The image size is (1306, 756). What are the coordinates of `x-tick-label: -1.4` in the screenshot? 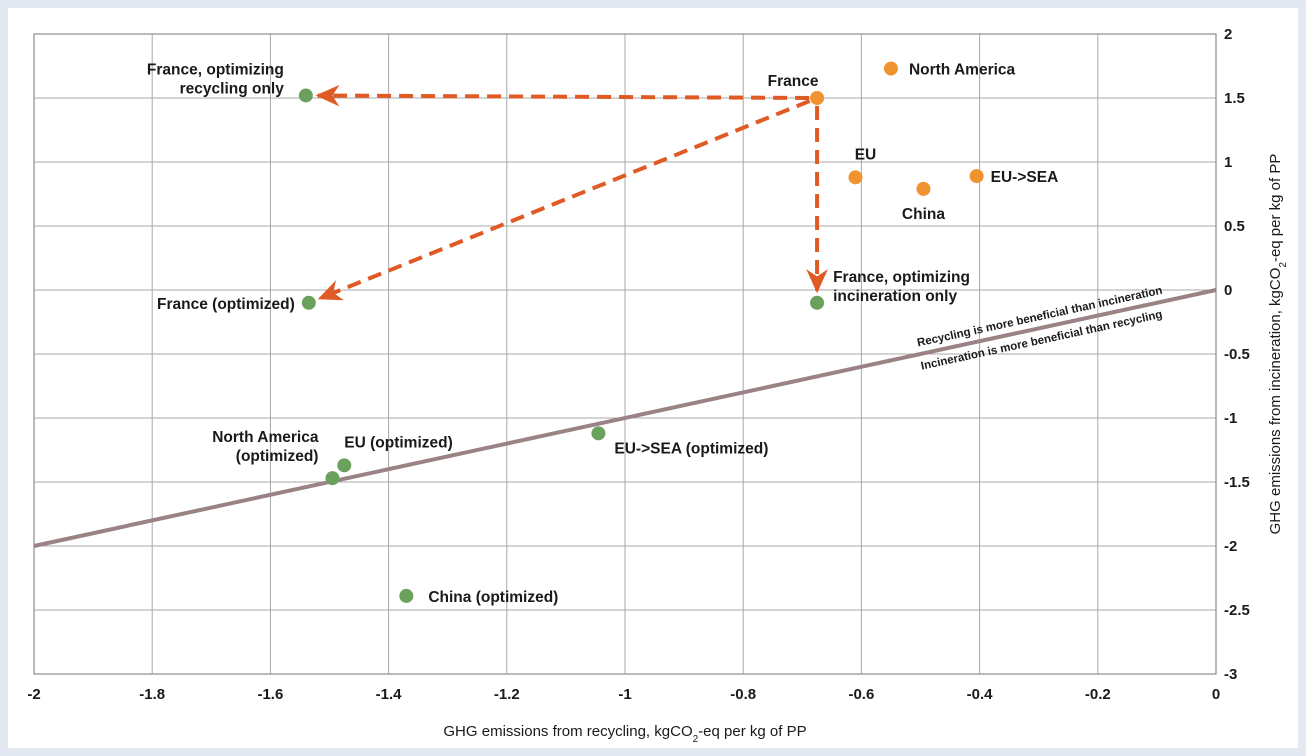 It's located at (389, 694).